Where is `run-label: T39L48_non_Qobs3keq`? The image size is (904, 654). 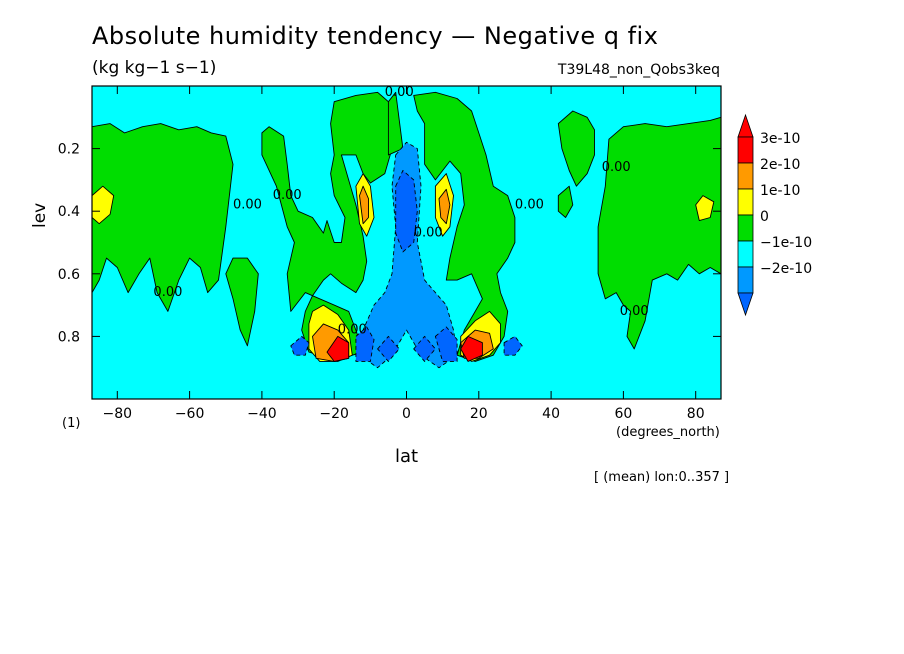 run-label: T39L48_non_Qobs3keq is located at coordinates (638, 70).